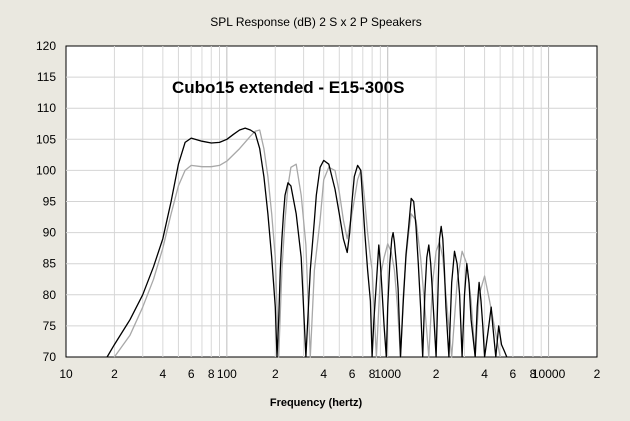 The width and height of the screenshot is (630, 421). What do you see at coordinates (227, 374) in the screenshot?
I see `x-tick-label: 100` at bounding box center [227, 374].